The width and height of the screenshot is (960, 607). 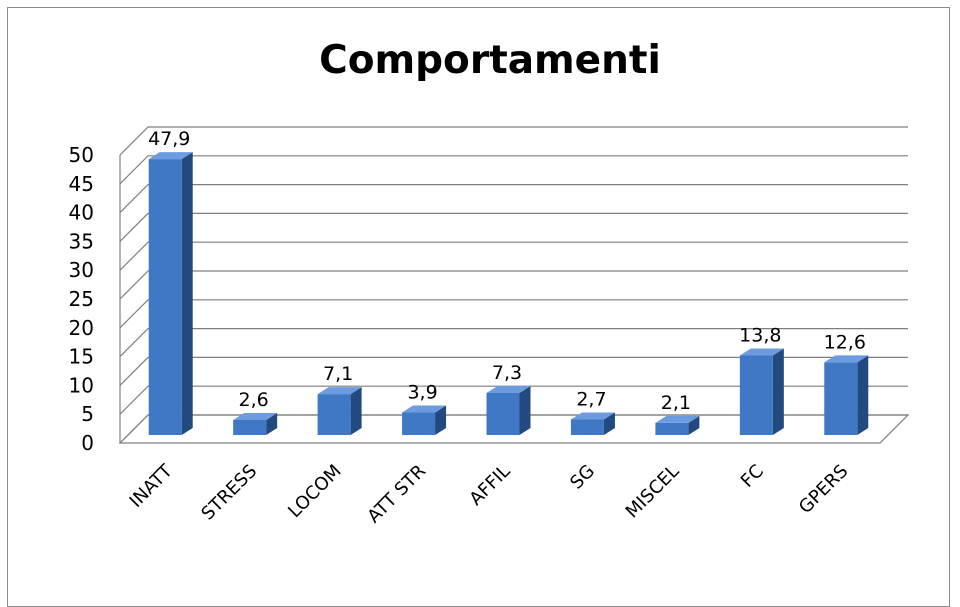 I want to click on y-axis: 0 5 10 15 20 25 30 35 40 45 50, so click(x=81, y=299).